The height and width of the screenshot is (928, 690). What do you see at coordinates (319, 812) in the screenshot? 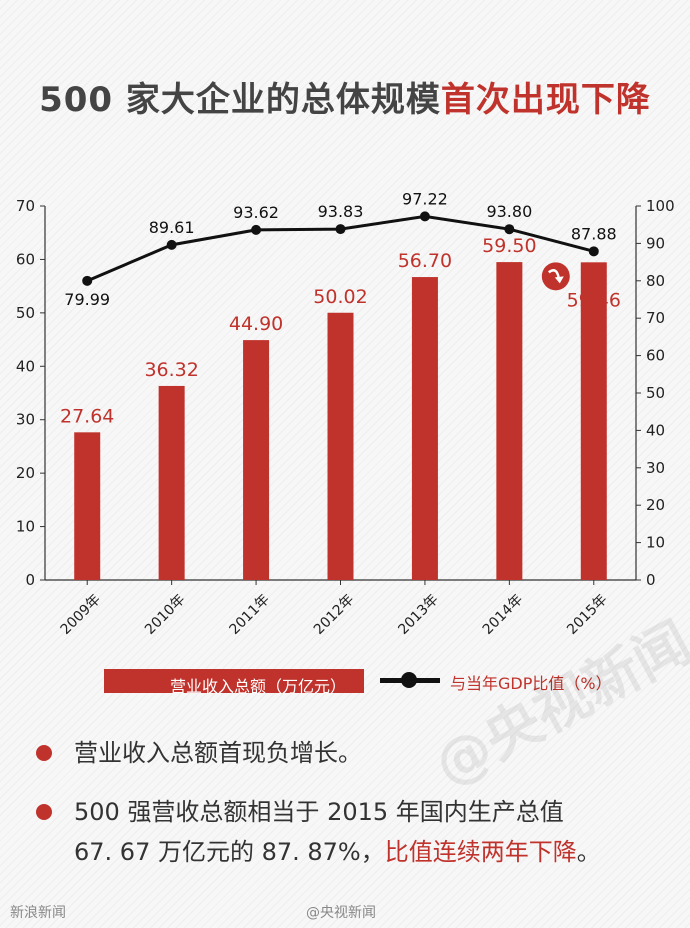
I see `bullet-line-1: 500 强营收总额相当于 2015 年国内生产总值` at bounding box center [319, 812].